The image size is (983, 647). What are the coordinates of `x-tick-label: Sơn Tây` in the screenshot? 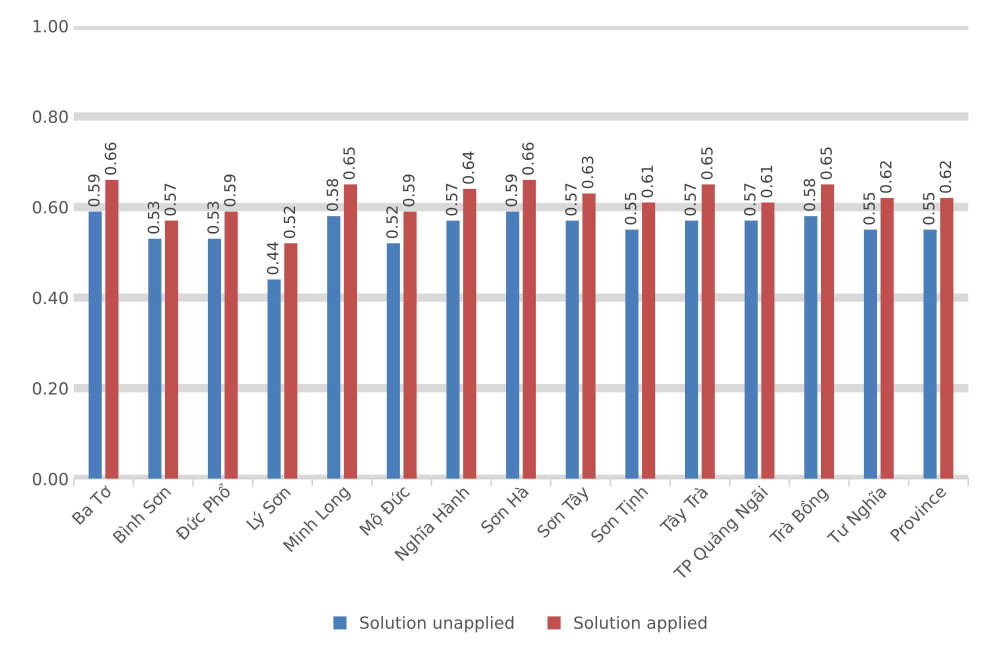 It's located at (563, 512).